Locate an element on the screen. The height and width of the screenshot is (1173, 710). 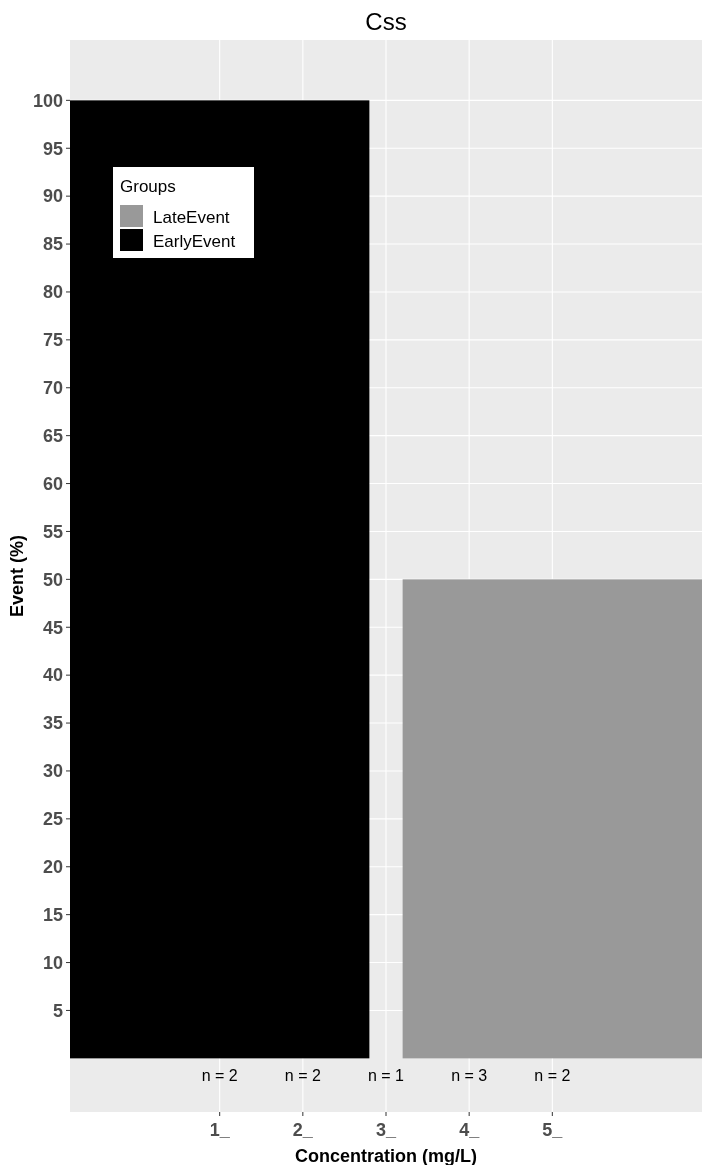
y-tick-label: 75 is located at coordinates (52, 340).